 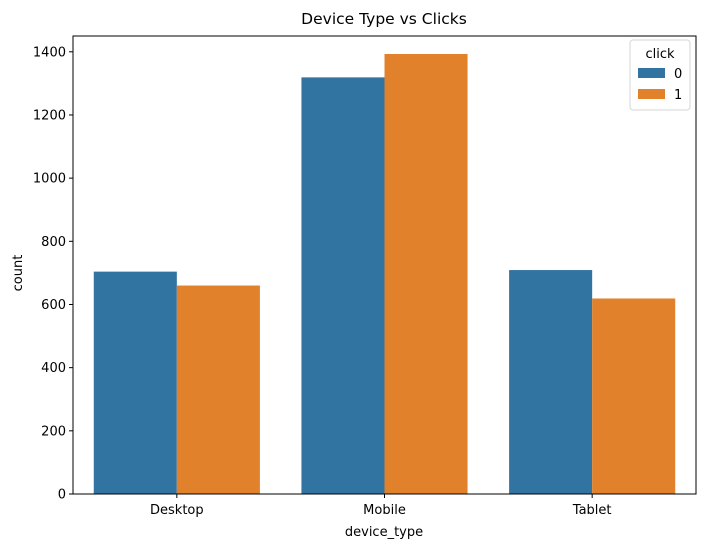 What do you see at coordinates (49, 52) in the screenshot?
I see `y-tick-label: 1400` at bounding box center [49, 52].